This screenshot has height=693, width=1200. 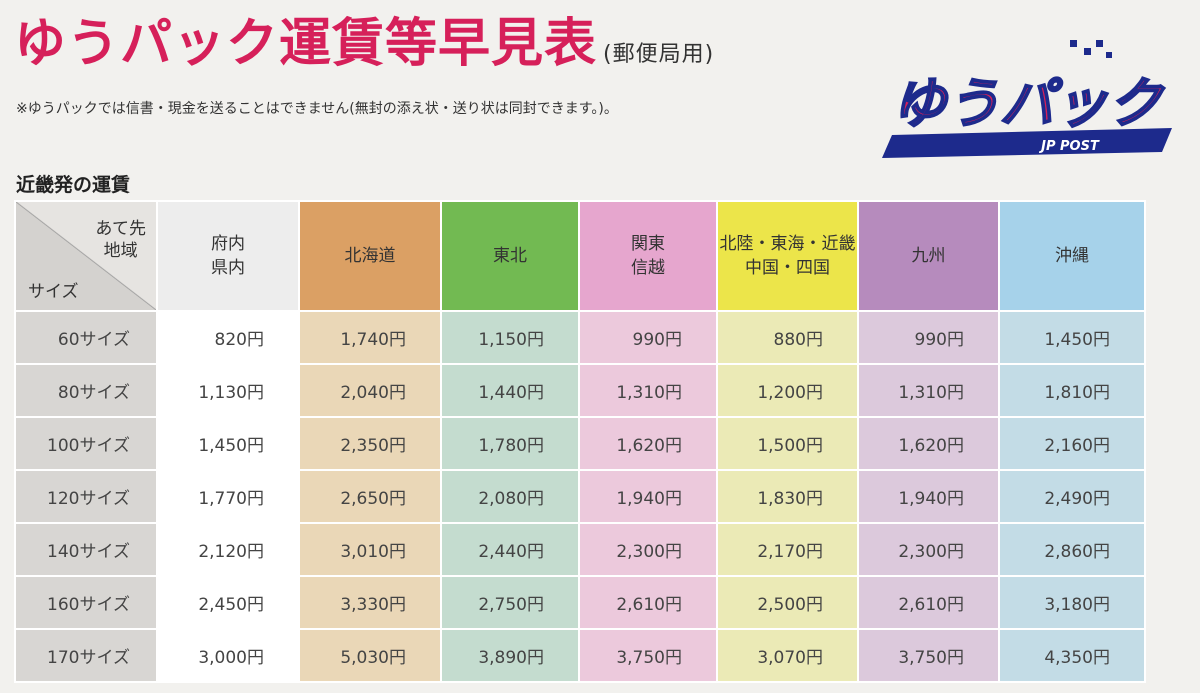 I want to click on region-name-line2: 信越, so click(x=648, y=268).